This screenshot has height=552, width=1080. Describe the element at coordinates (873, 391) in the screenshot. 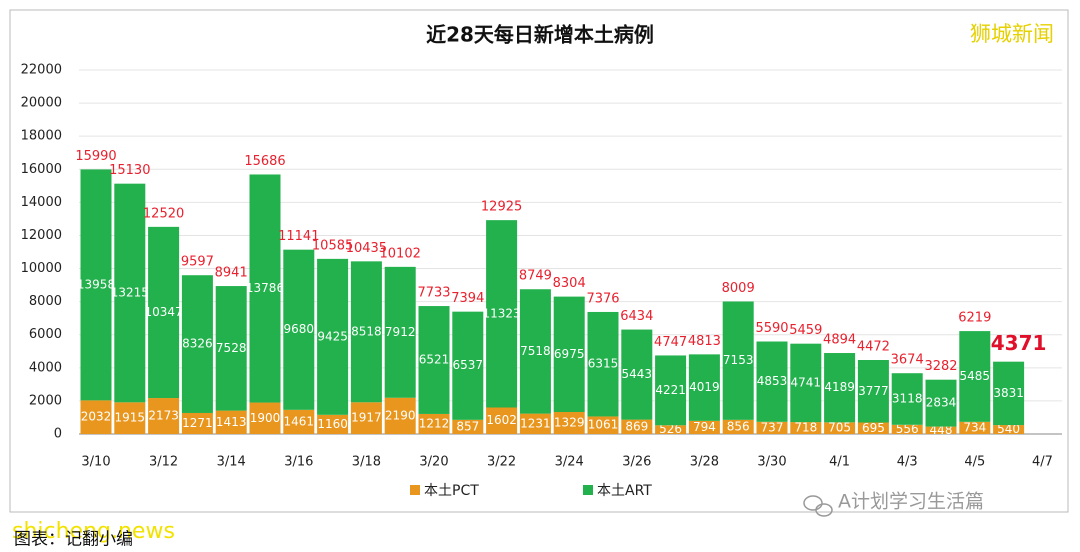

I see `bar-value-label: 3777` at that location.